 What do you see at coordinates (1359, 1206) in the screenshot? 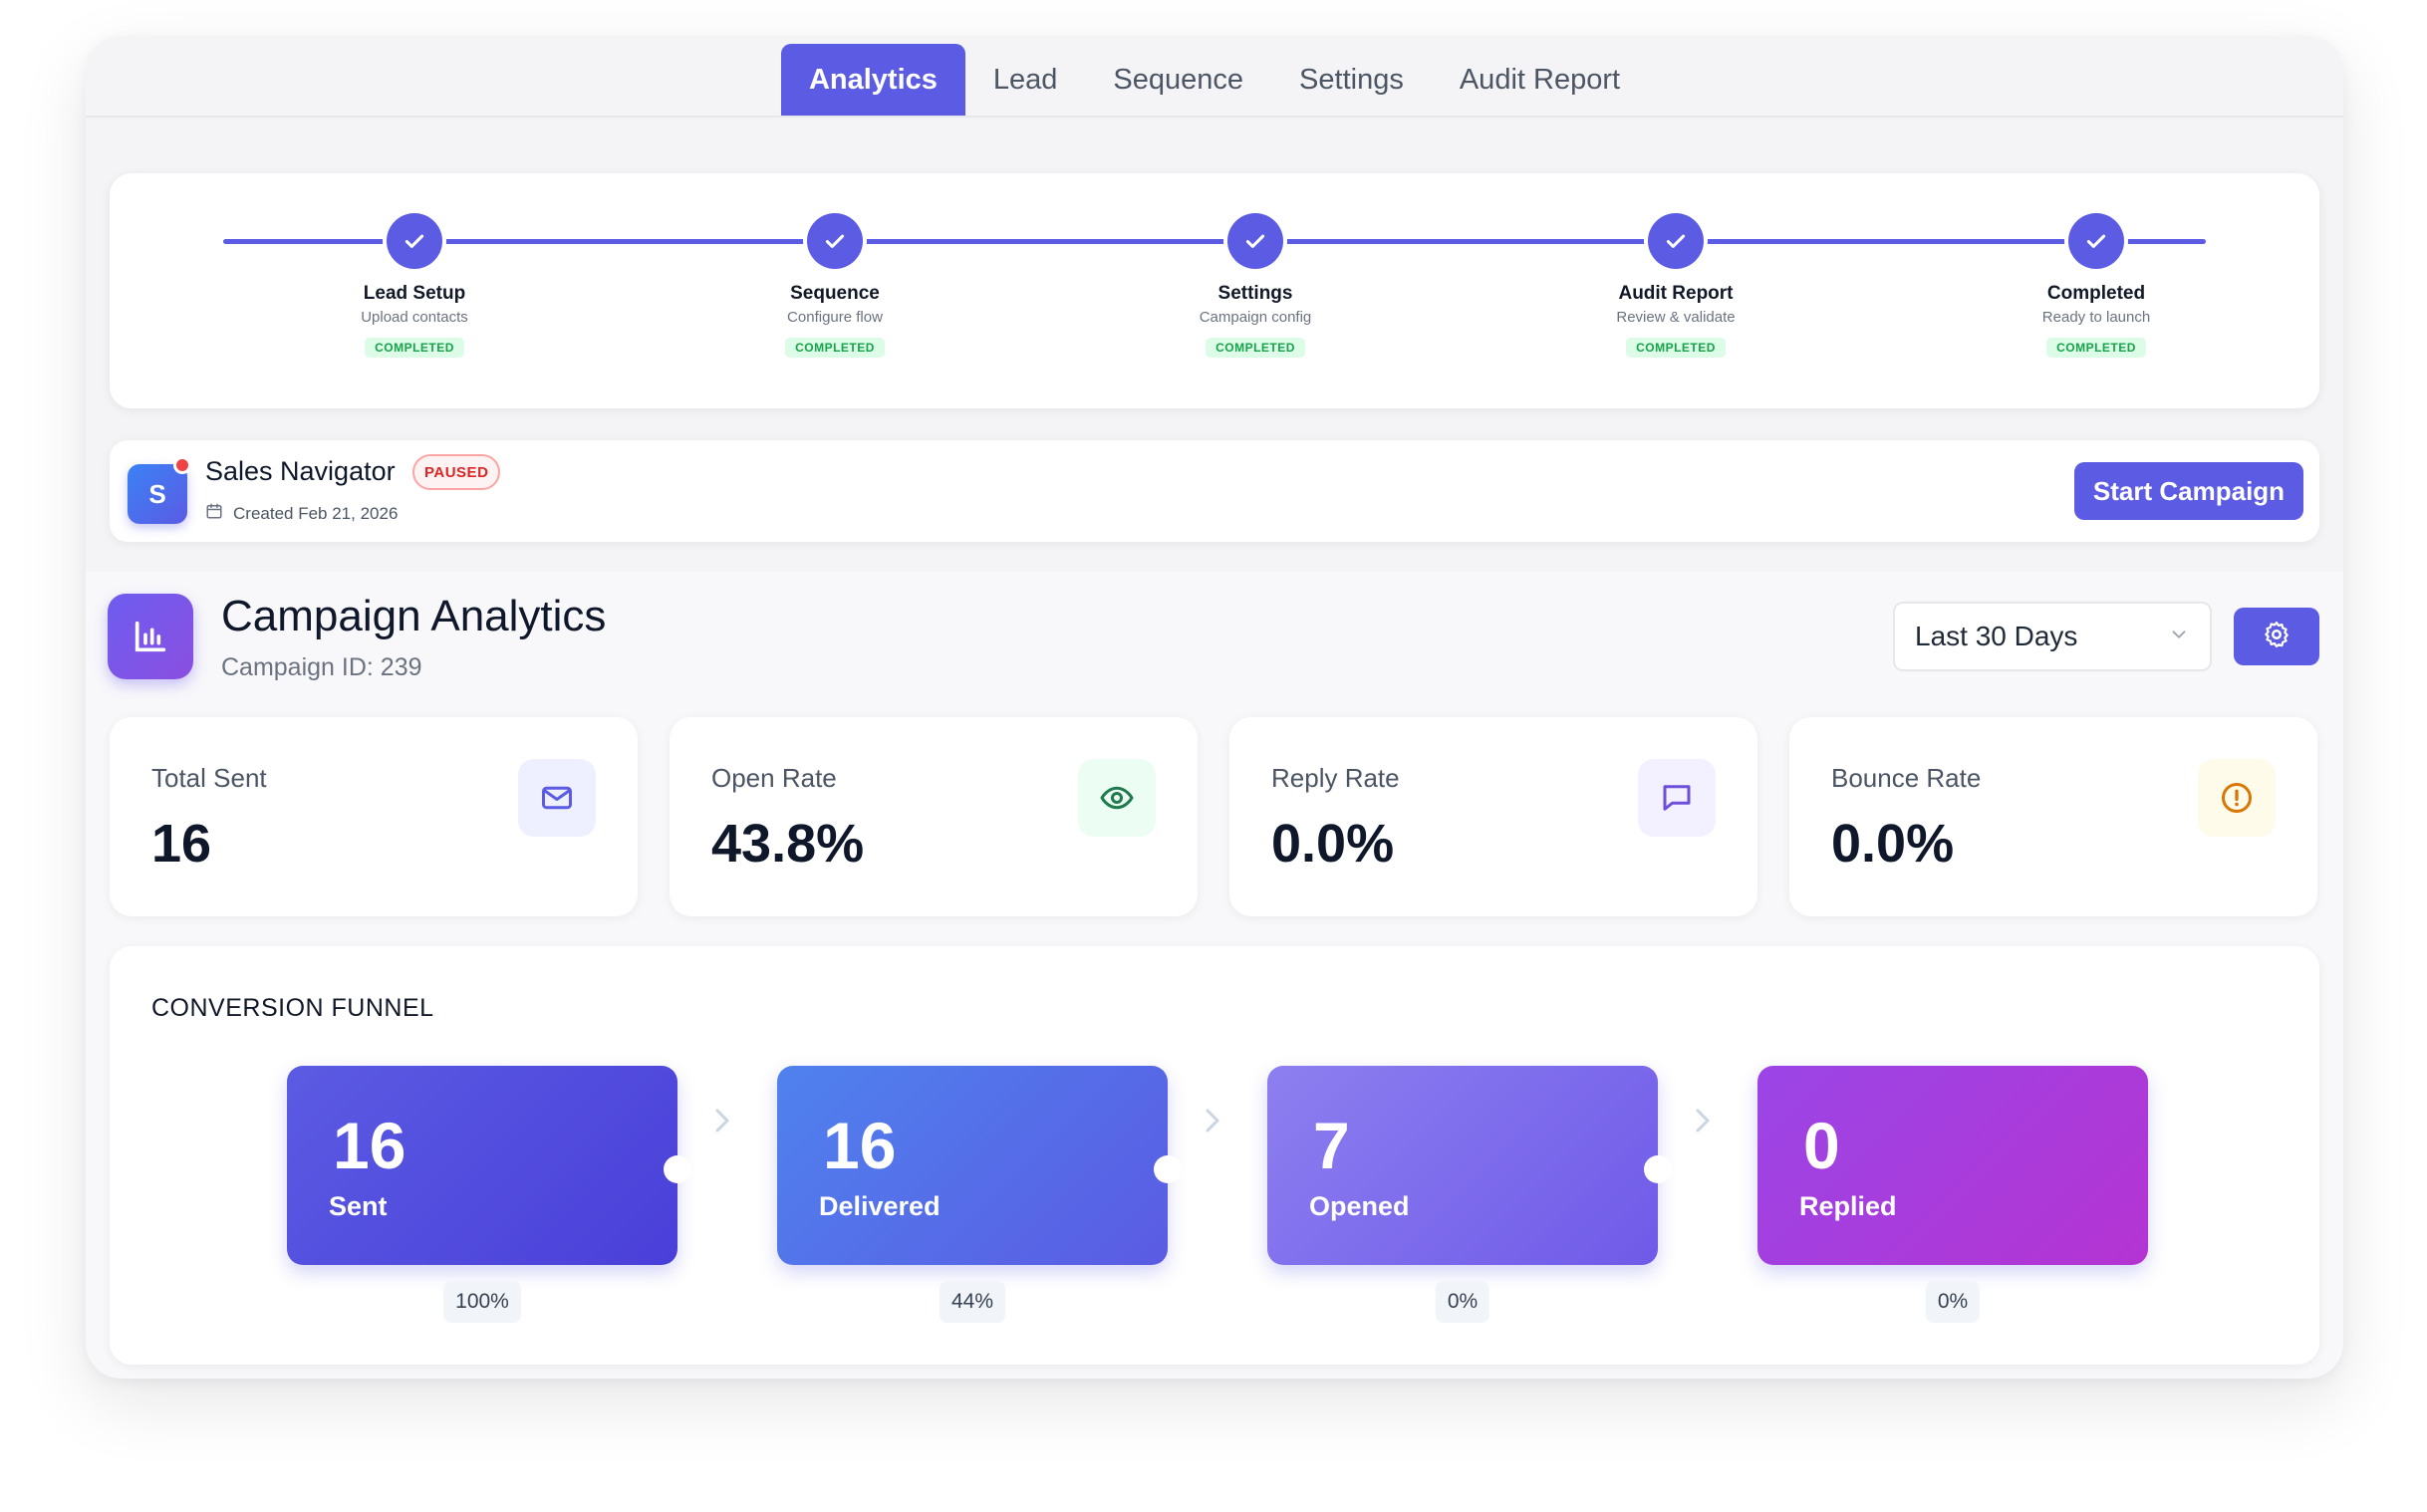
I see `funnel-label: Opened` at bounding box center [1359, 1206].